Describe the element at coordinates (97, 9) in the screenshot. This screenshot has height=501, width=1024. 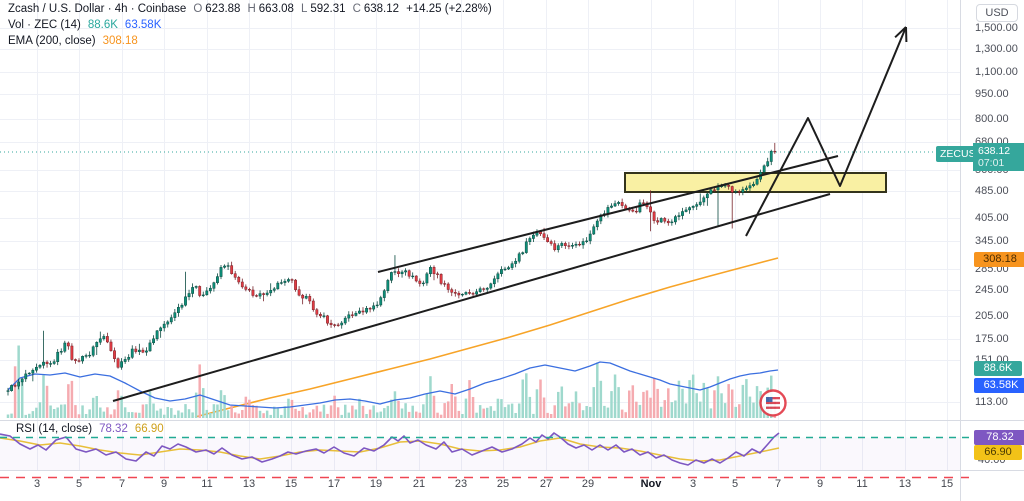
I see `symbol-title: Zcash / U.S. Dollar · 4h · Coinbase` at that location.